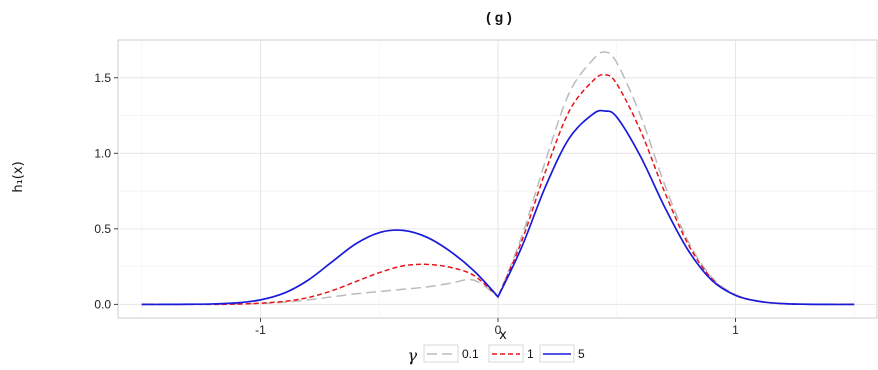  Describe the element at coordinates (499, 17) in the screenshot. I see `chart-title: ( g )` at that location.